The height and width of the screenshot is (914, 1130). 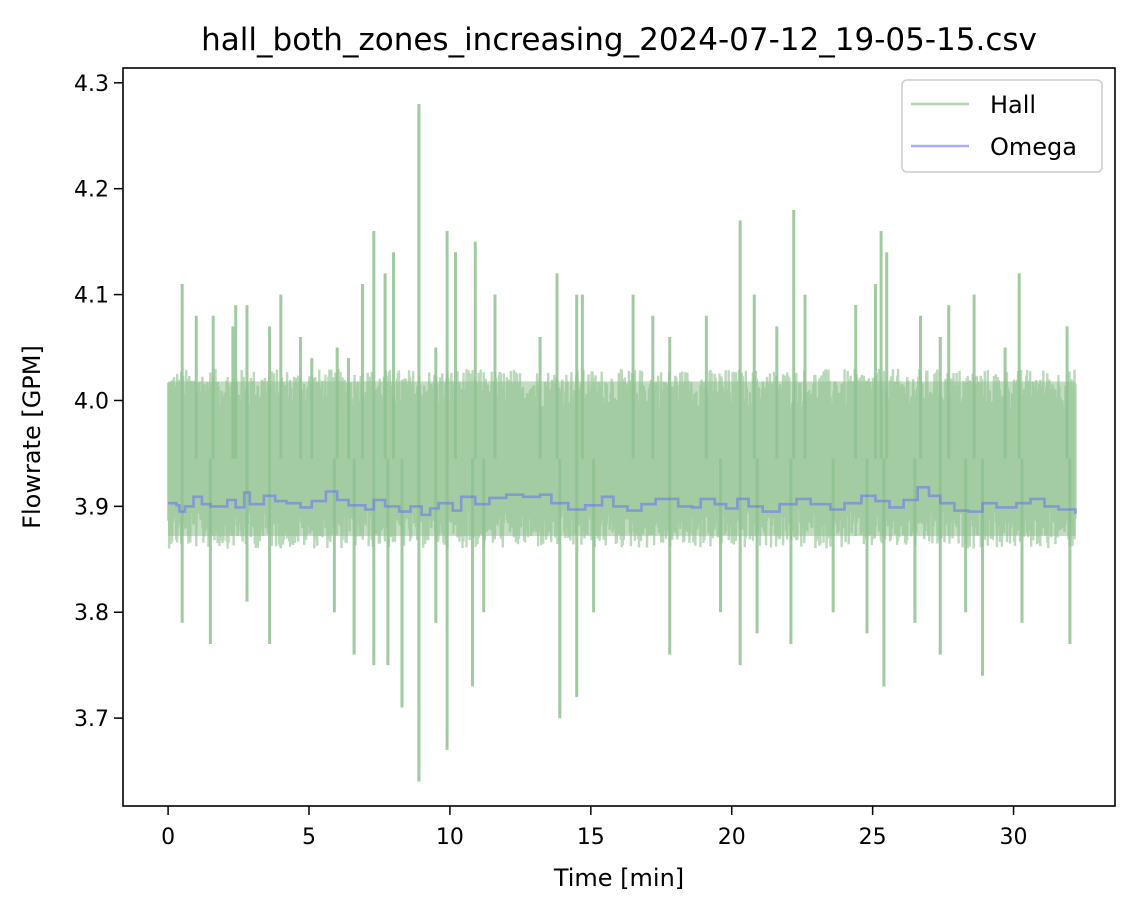 What do you see at coordinates (618, 878) in the screenshot?
I see `x-axis-label: Time [min]` at bounding box center [618, 878].